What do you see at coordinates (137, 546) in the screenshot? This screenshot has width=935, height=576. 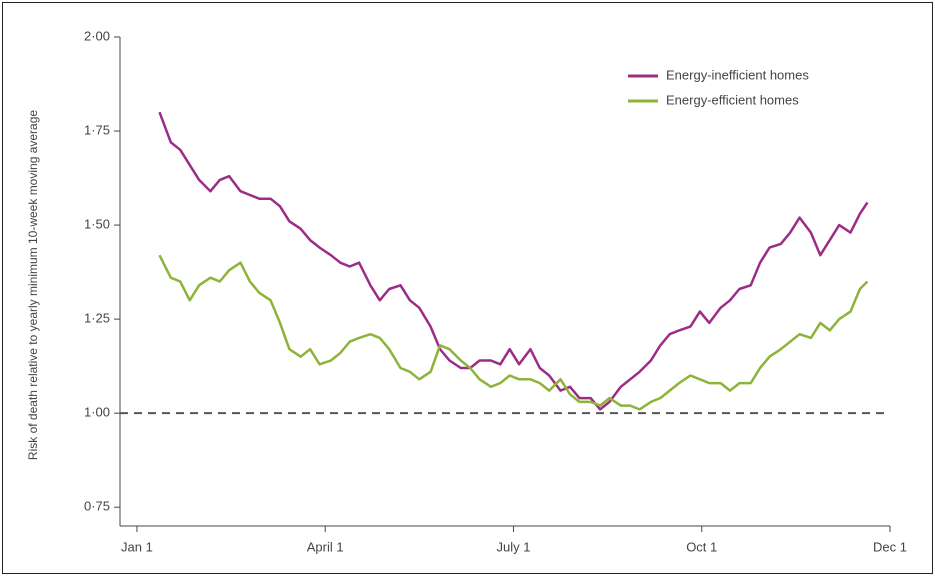 I see `x-tick-label: Jan 1` at bounding box center [137, 546].